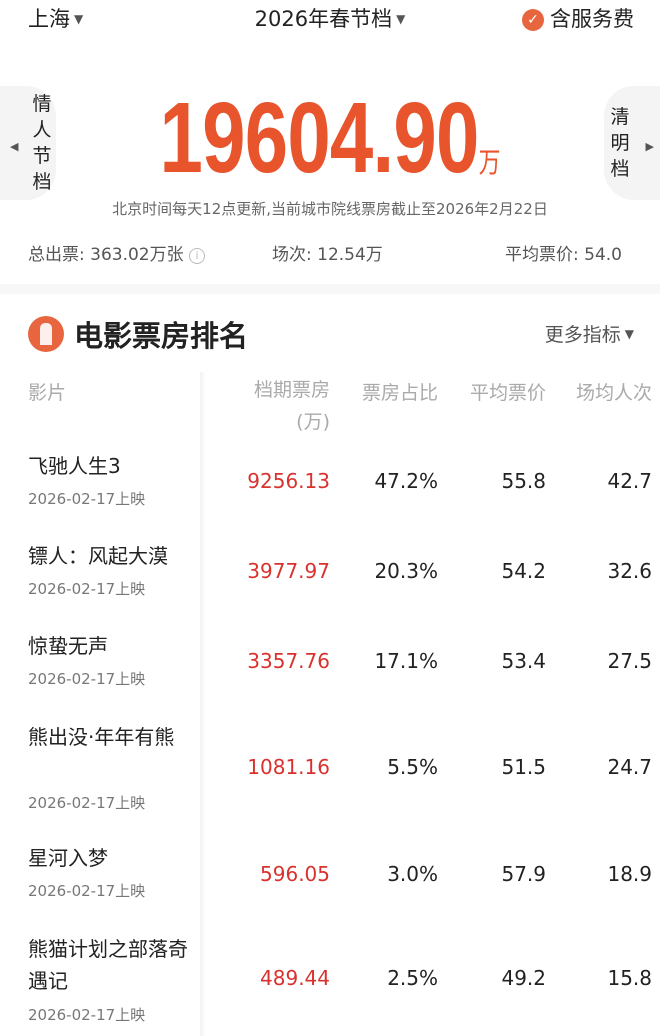 The width and height of the screenshot is (660, 1036). I want to click on stat-tickets: 总出票: 363.02万张 i, so click(117, 252).